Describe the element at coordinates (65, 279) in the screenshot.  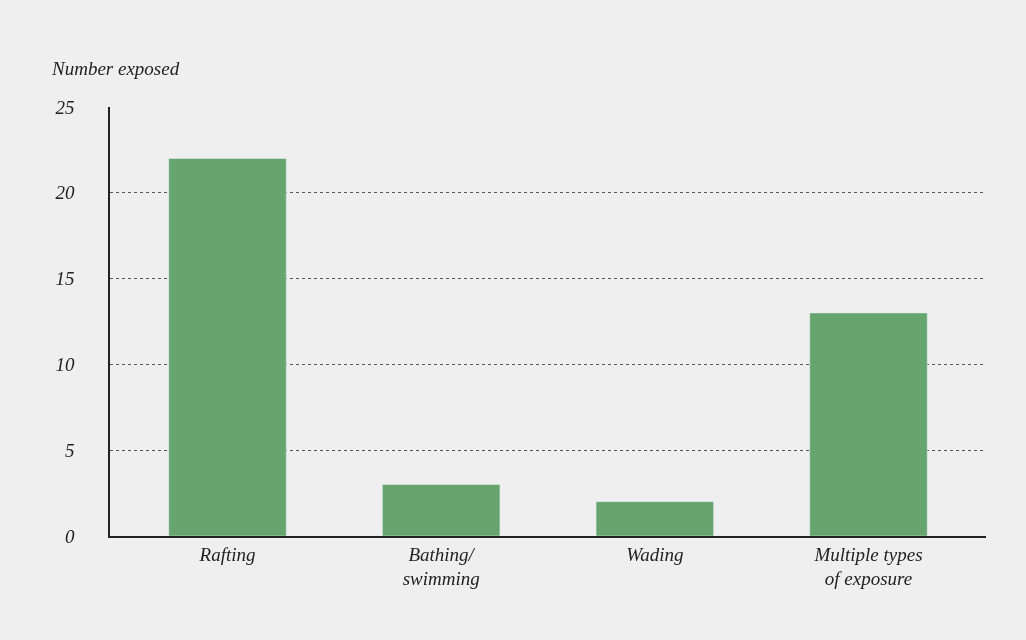
I see `y-tick-label: 15` at that location.